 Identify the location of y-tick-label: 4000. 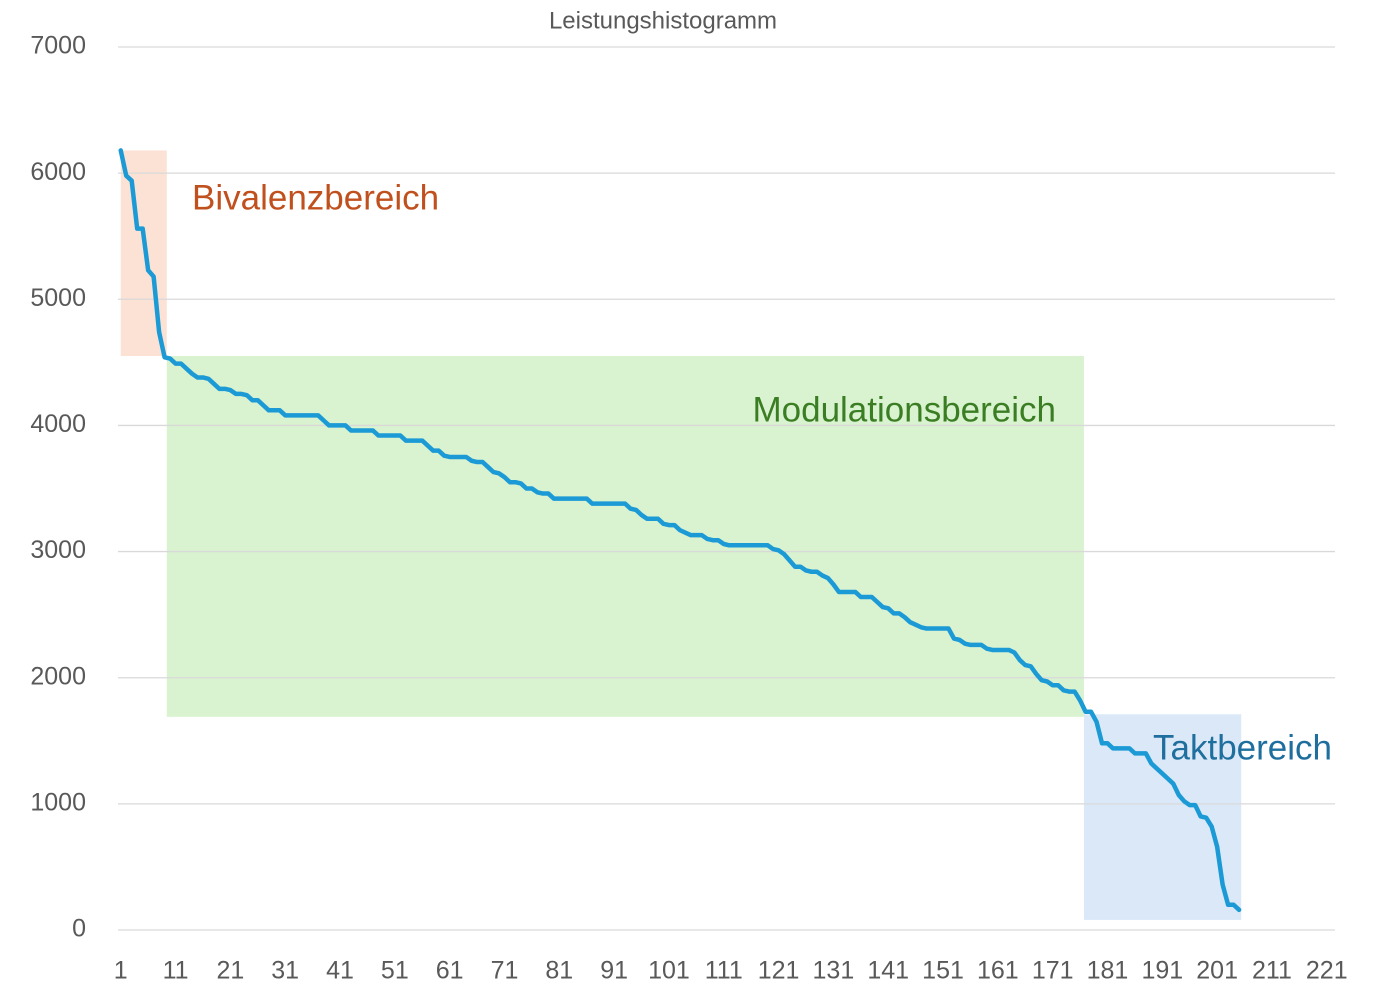
(58, 424).